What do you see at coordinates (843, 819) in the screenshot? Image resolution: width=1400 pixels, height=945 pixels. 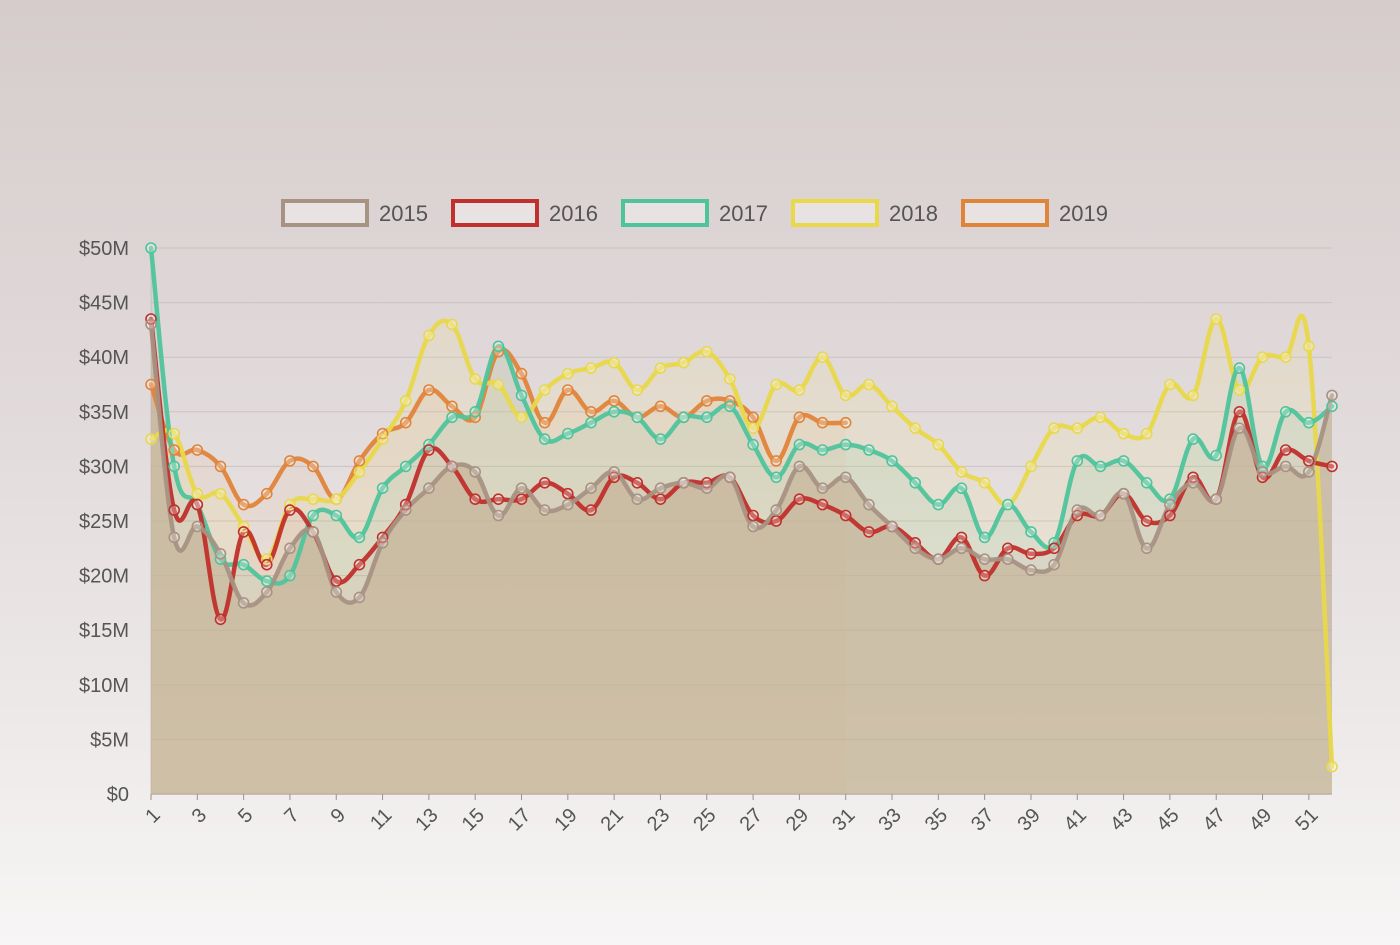 I see `x-tick-label: 31` at bounding box center [843, 819].